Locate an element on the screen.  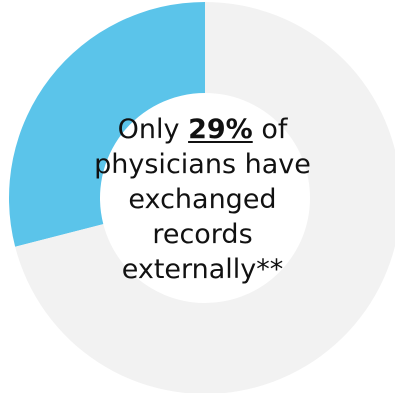
center-line-2: physicians have is located at coordinates (202, 164).